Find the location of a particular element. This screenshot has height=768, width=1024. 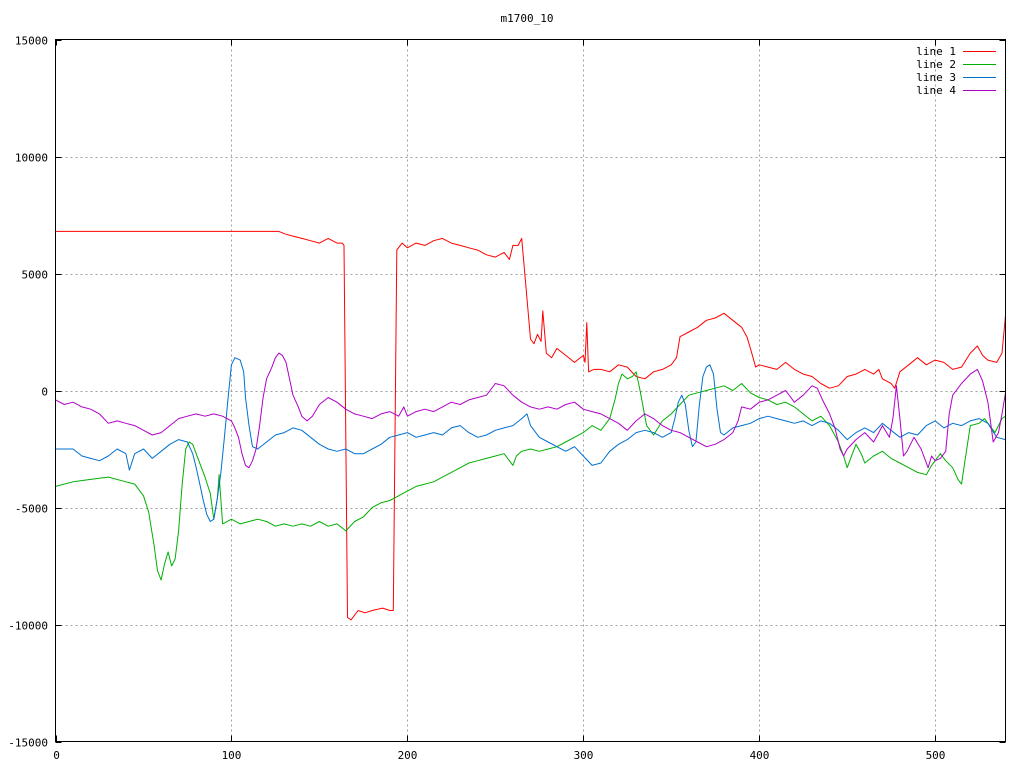

legend-label: line 1 is located at coordinates (936, 51).